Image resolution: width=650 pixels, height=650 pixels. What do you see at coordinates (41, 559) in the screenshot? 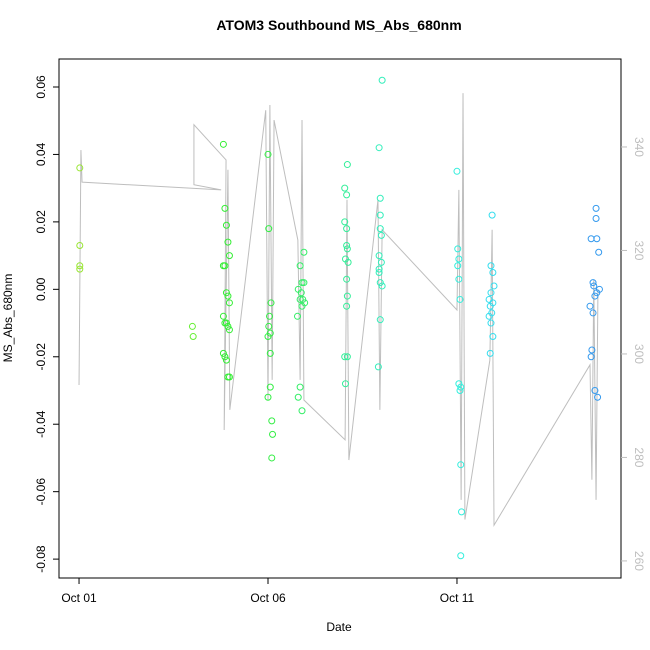
I see `y-tick-label: -0.08` at bounding box center [41, 559].